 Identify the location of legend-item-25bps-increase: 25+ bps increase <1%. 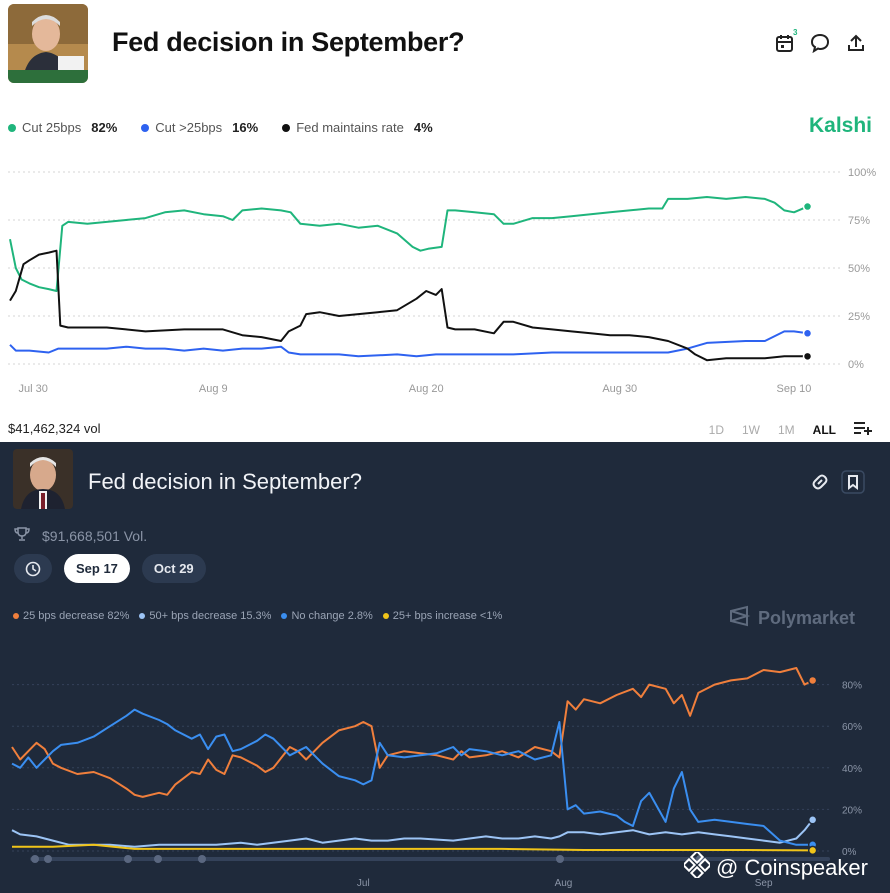
(442, 616).